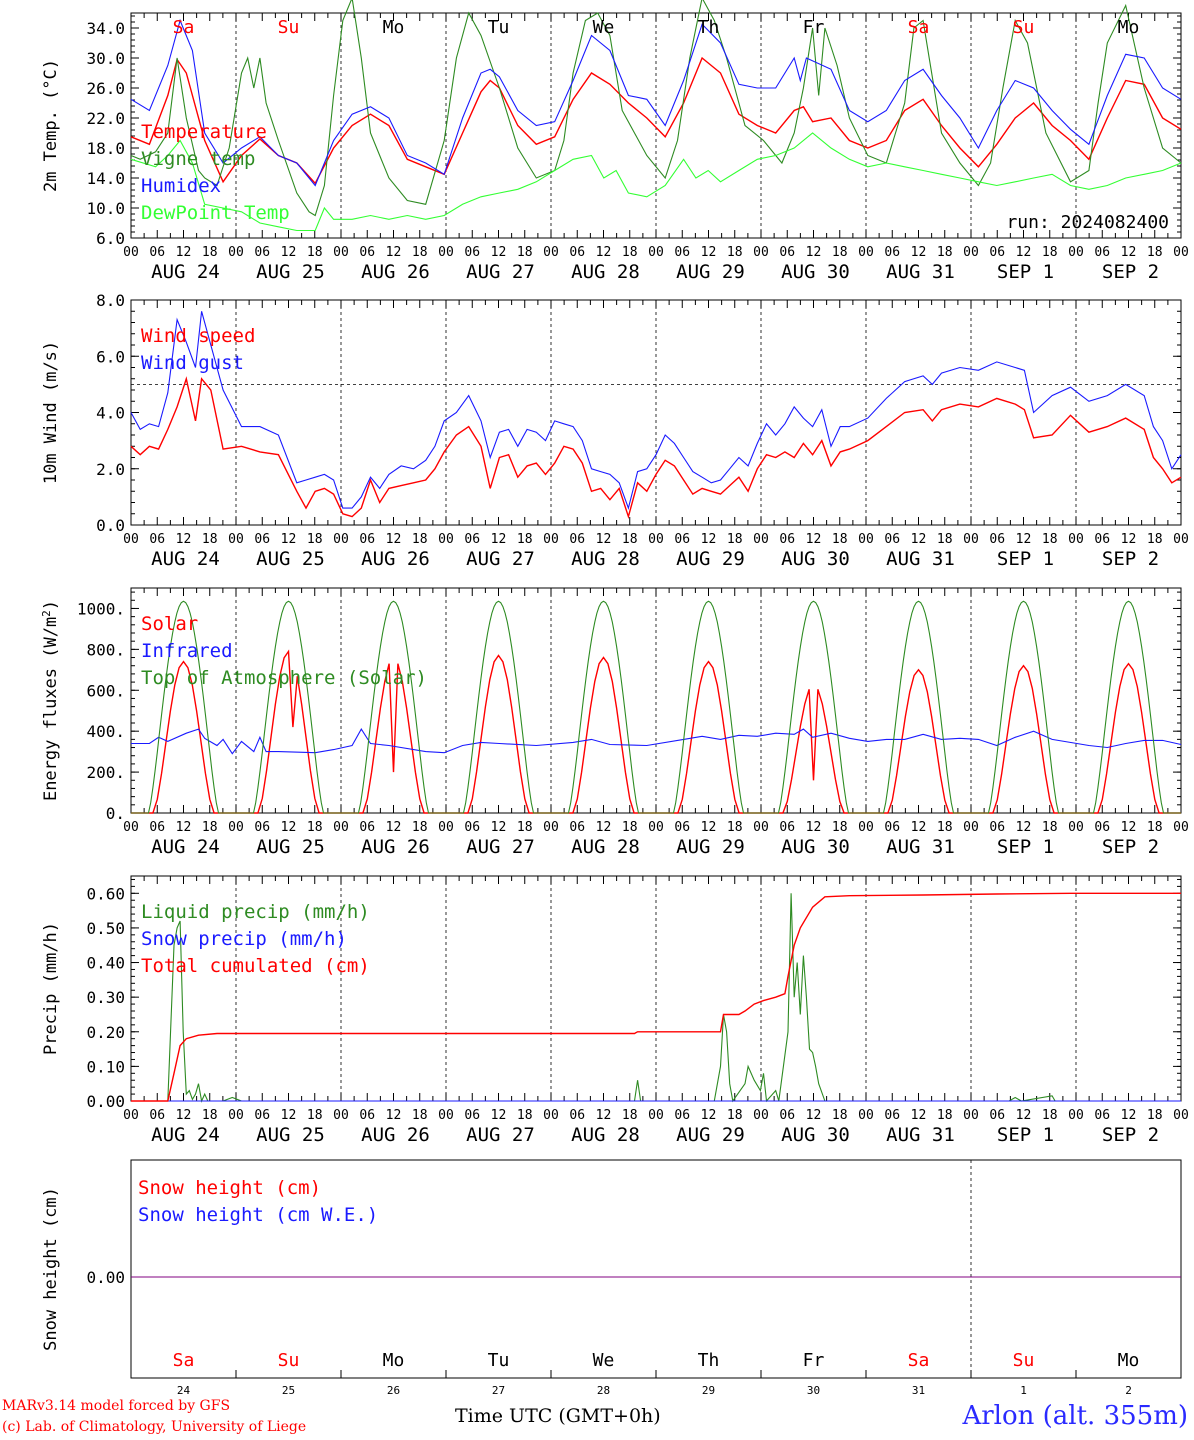 This screenshot has width=1194, height=1440. Describe the element at coordinates (290, 1135) in the screenshot. I see `date-label: AUG 25` at that location.